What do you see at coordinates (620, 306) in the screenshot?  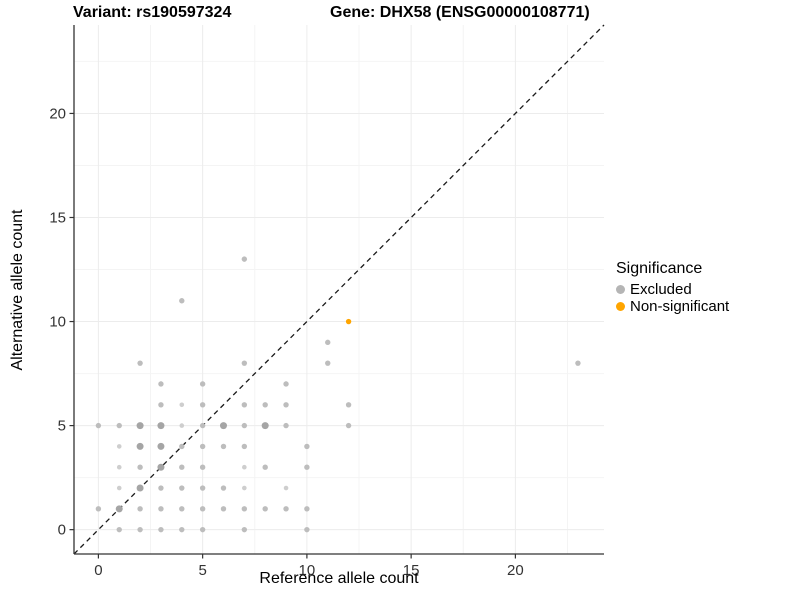 I see `non-significant-point-icon` at bounding box center [620, 306].